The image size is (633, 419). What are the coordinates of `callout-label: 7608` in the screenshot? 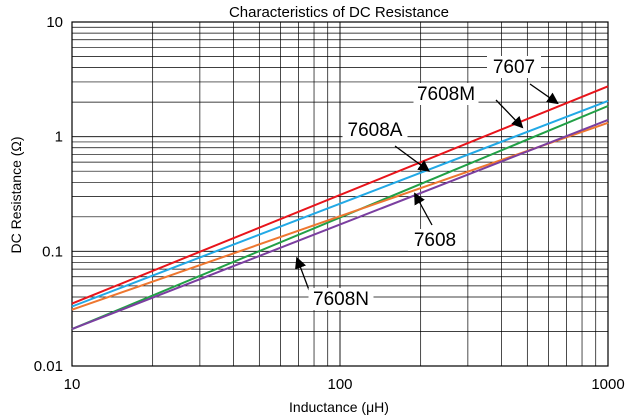 It's located at (435, 240).